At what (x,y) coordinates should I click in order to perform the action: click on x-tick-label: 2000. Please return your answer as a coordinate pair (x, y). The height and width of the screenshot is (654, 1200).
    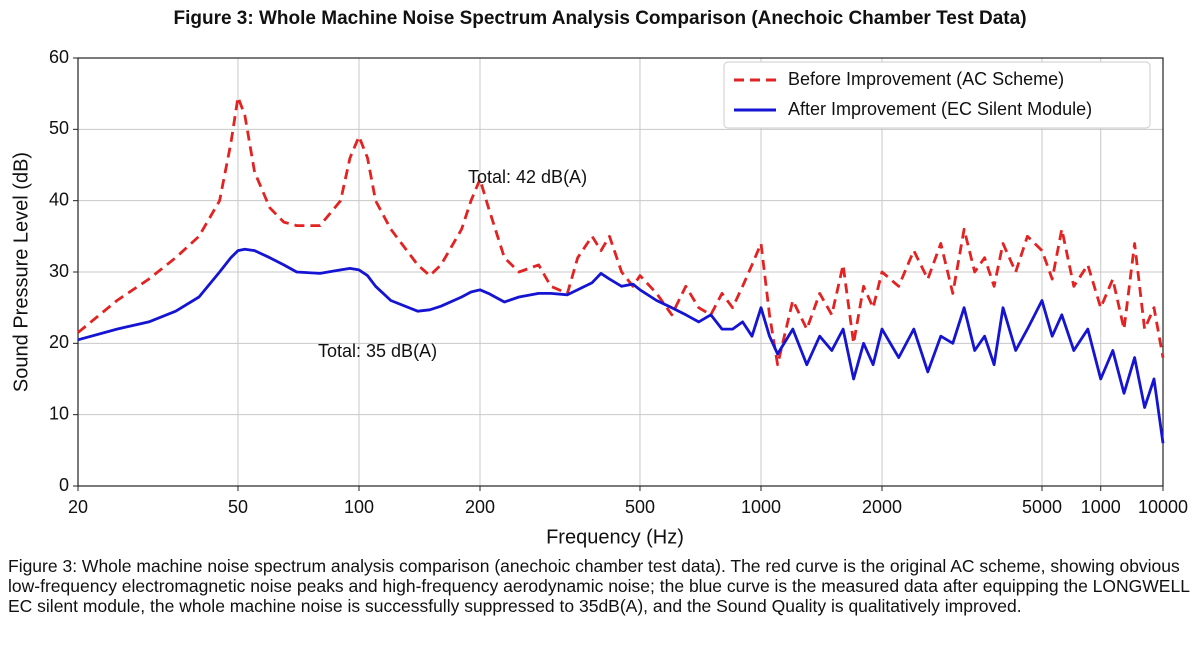
    Looking at the image, I should click on (882, 507).